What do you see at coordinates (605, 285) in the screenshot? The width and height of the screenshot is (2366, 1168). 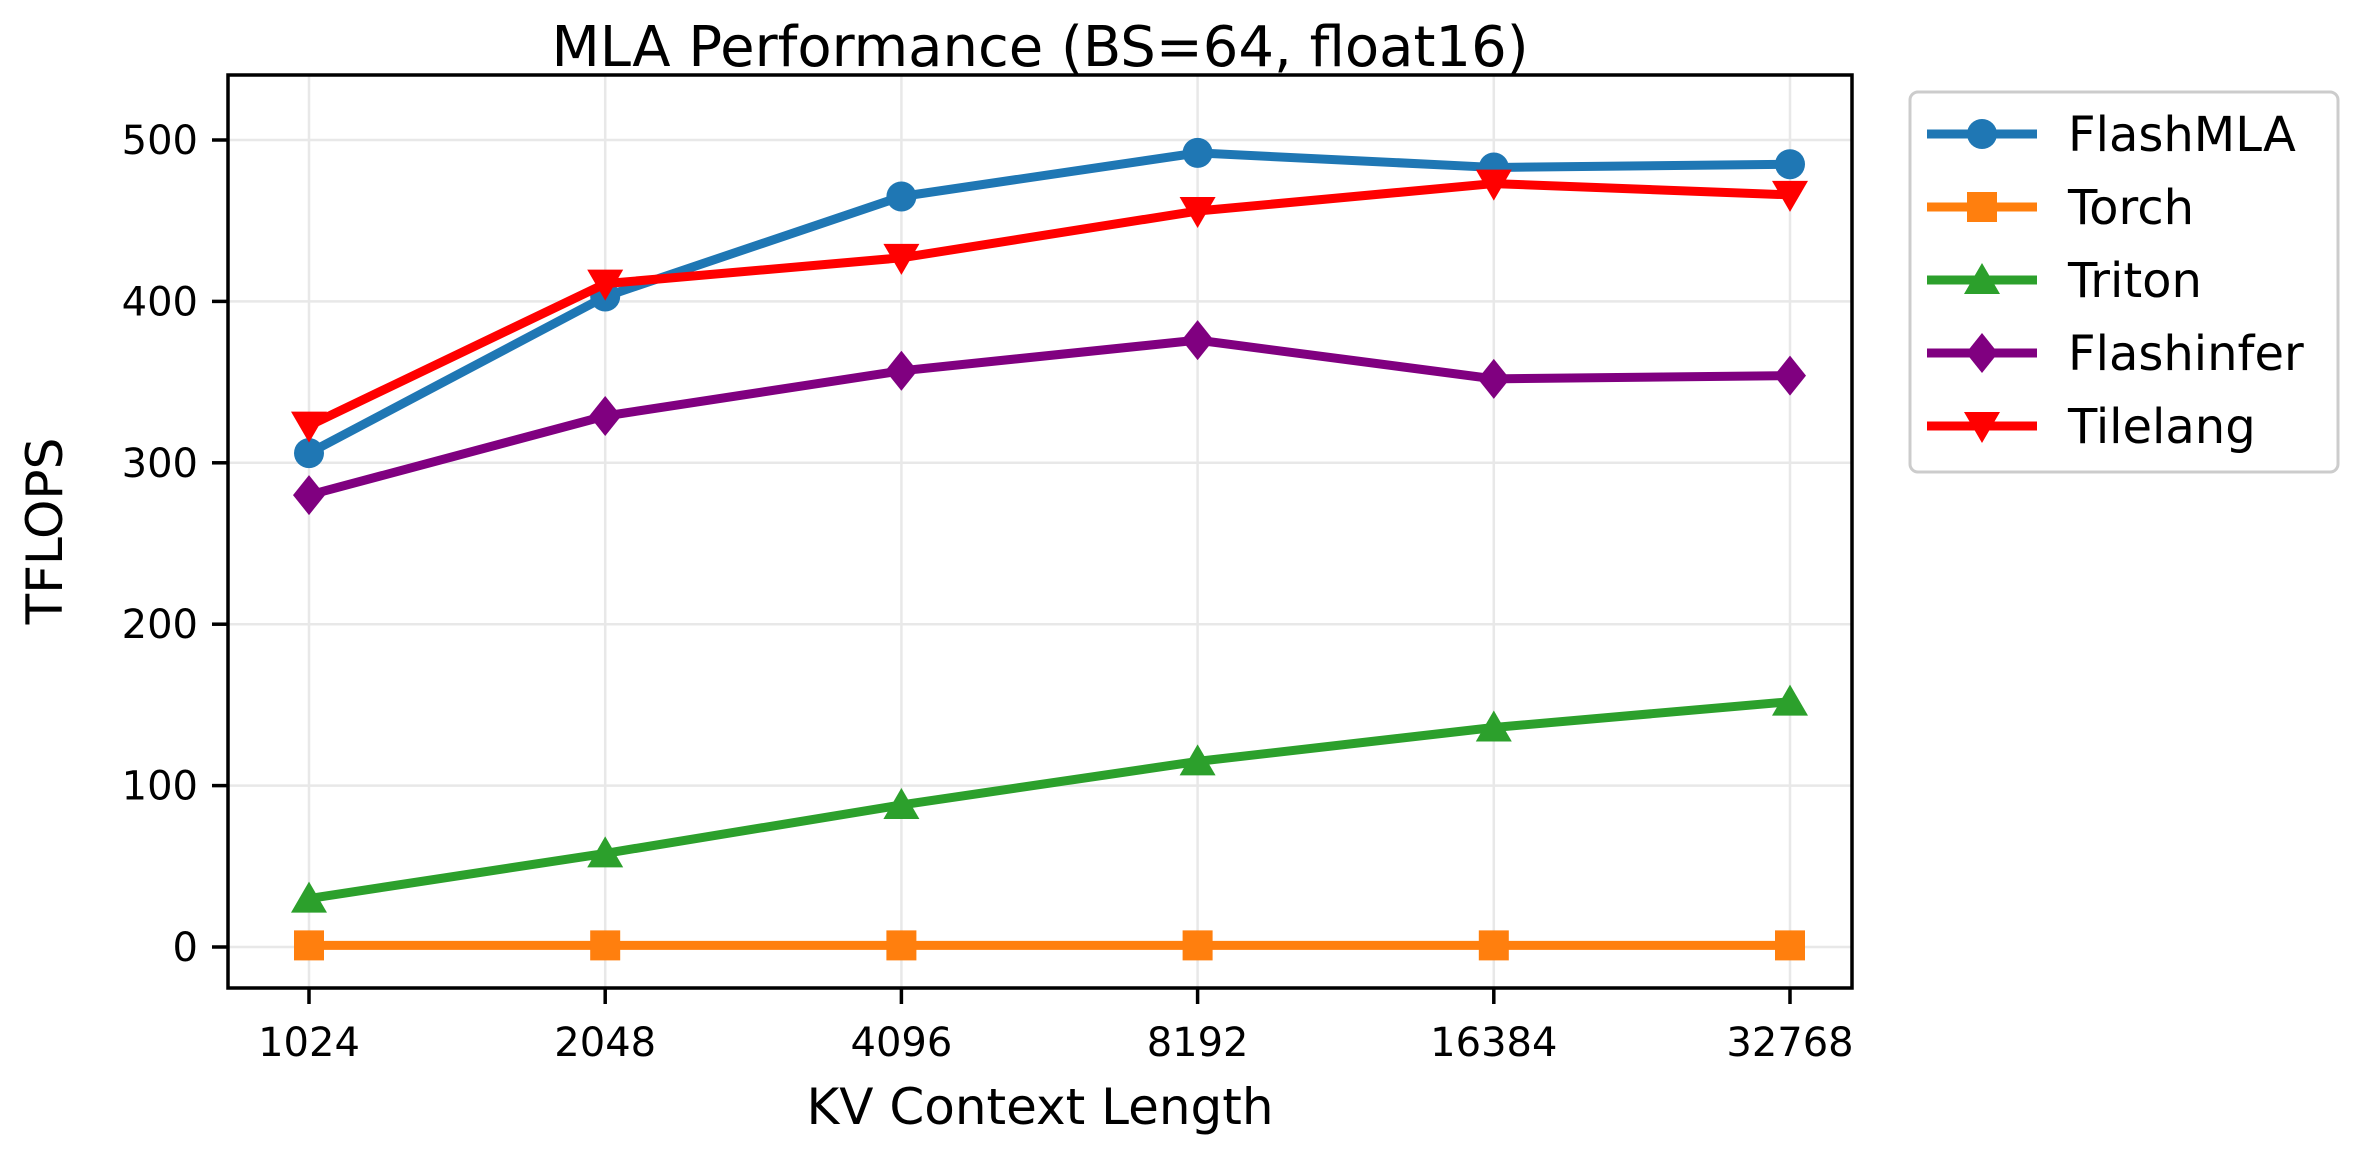 I see `marker-Tilelang-2048` at bounding box center [605, 285].